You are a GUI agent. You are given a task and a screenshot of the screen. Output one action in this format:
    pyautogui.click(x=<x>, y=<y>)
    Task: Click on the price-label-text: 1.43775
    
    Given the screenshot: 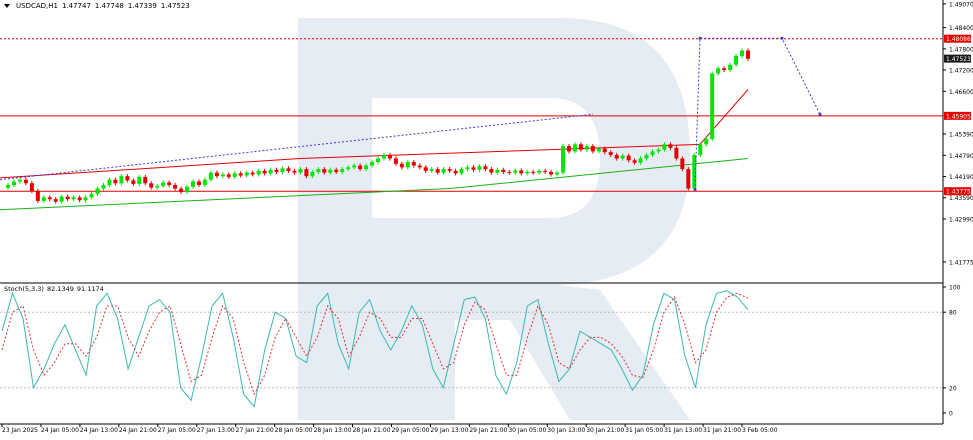 What is the action you would take?
    pyautogui.click(x=958, y=192)
    